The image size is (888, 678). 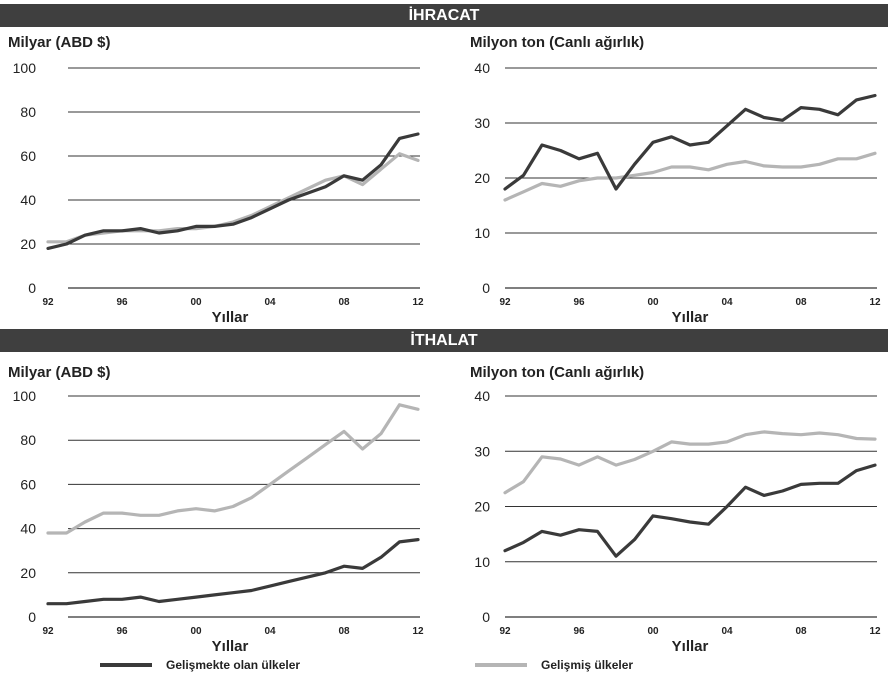 What do you see at coordinates (690, 510) in the screenshot?
I see `series-line-developing-imports-tonnage` at bounding box center [690, 510].